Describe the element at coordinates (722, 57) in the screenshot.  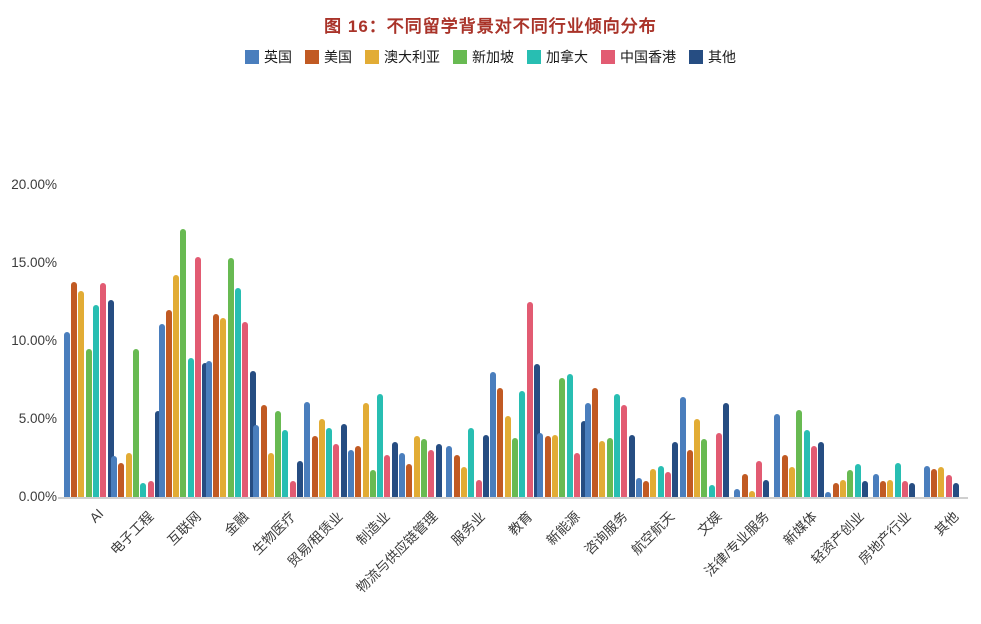
I see `legend-label-other: 其他` at that location.